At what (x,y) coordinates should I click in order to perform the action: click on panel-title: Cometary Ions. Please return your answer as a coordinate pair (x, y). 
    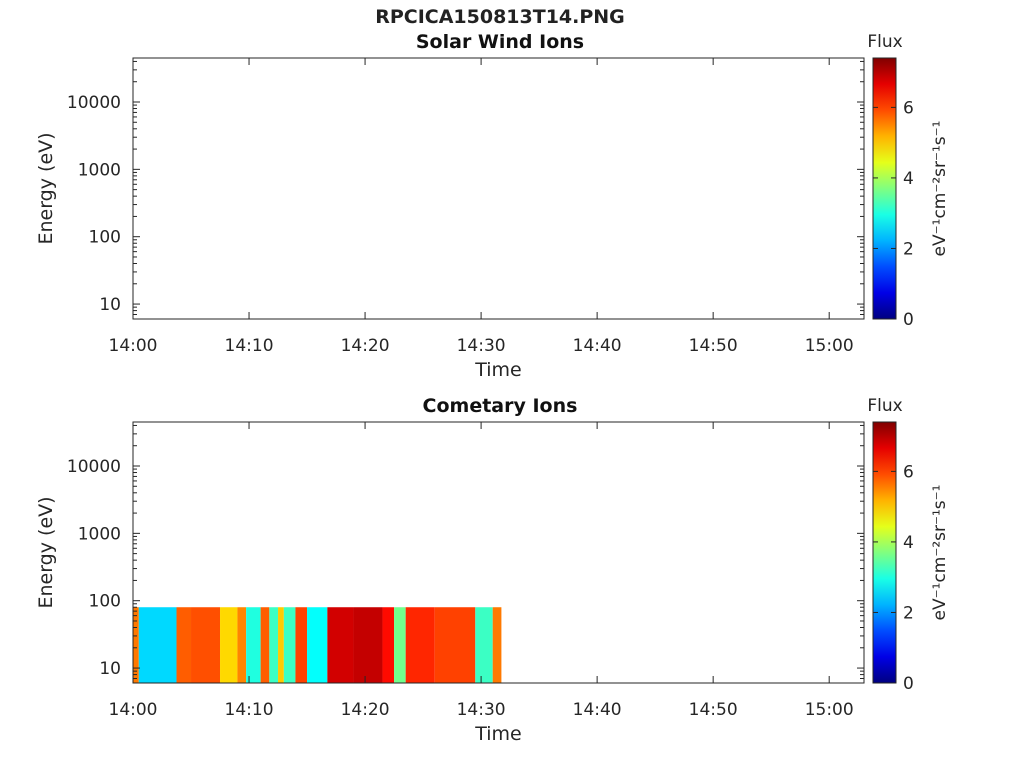
    Looking at the image, I should click on (500, 406).